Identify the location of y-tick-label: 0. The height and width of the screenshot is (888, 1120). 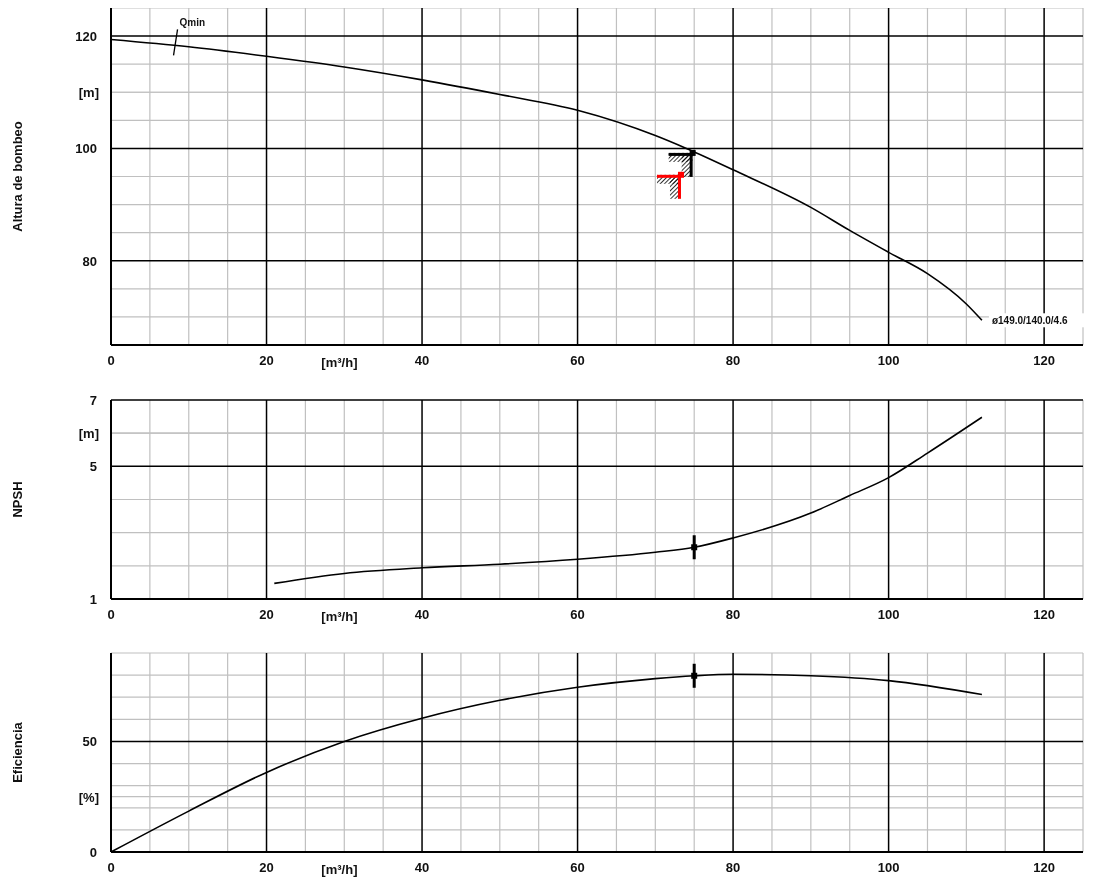
(93, 852).